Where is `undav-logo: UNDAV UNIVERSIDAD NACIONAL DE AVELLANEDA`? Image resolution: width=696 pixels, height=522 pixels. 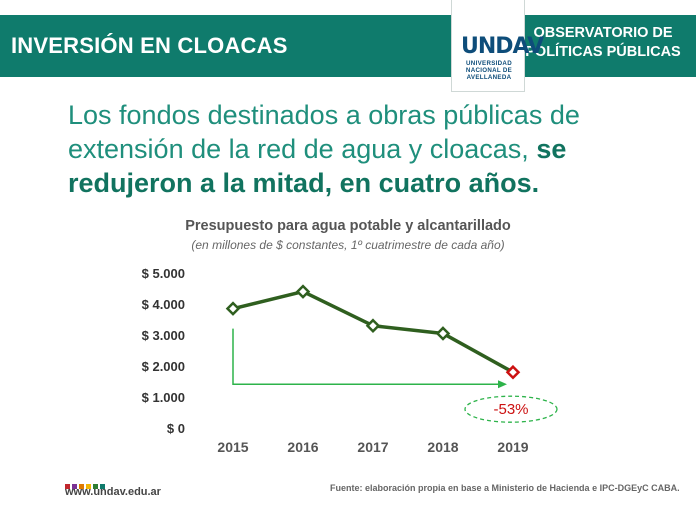
undav-logo: UNDAV UNIVERSIDAD NACIONAL DE AVELLANEDA is located at coordinates (497, 46).